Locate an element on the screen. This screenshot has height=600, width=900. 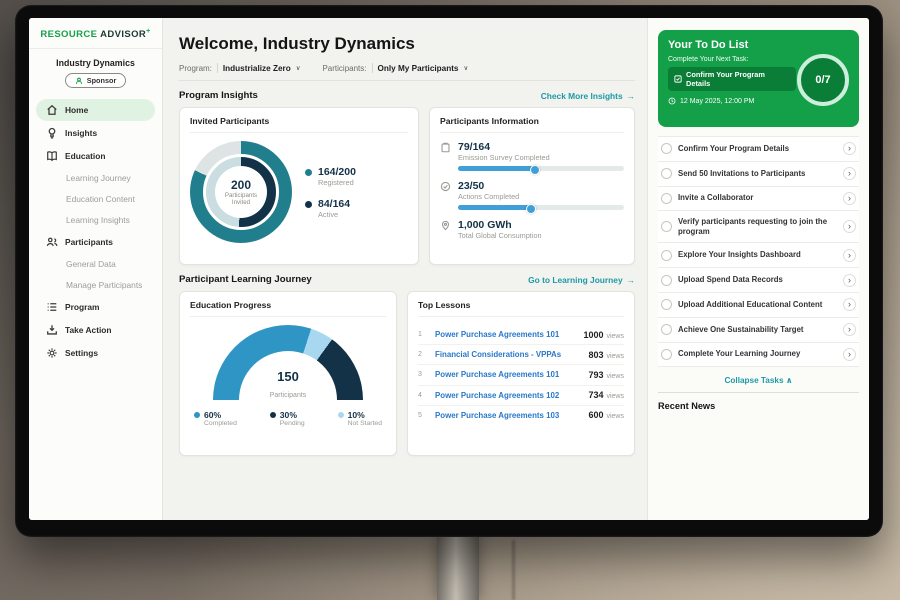
check-more-insights-link: Check More Insights → is located at coordinates (588, 96).